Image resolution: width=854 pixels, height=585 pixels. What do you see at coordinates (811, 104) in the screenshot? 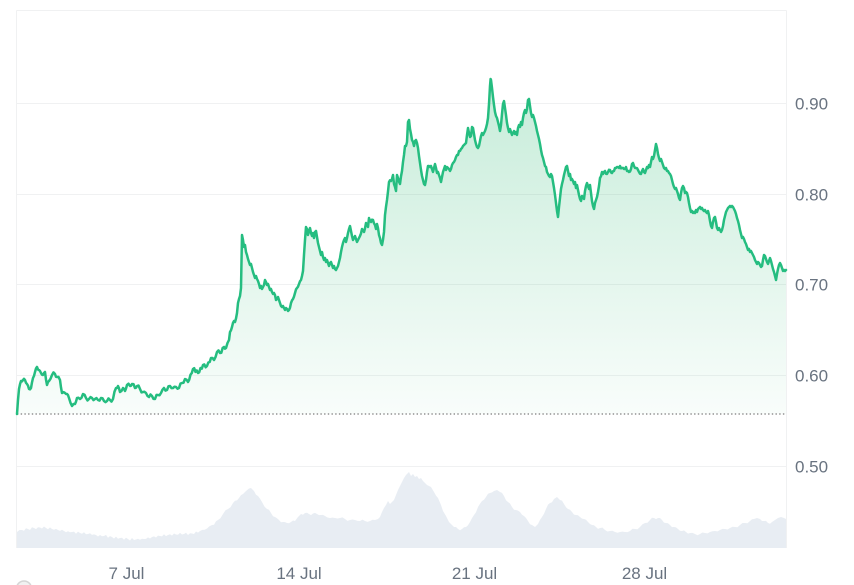
I see `svg-text: 0.90` at bounding box center [811, 104].